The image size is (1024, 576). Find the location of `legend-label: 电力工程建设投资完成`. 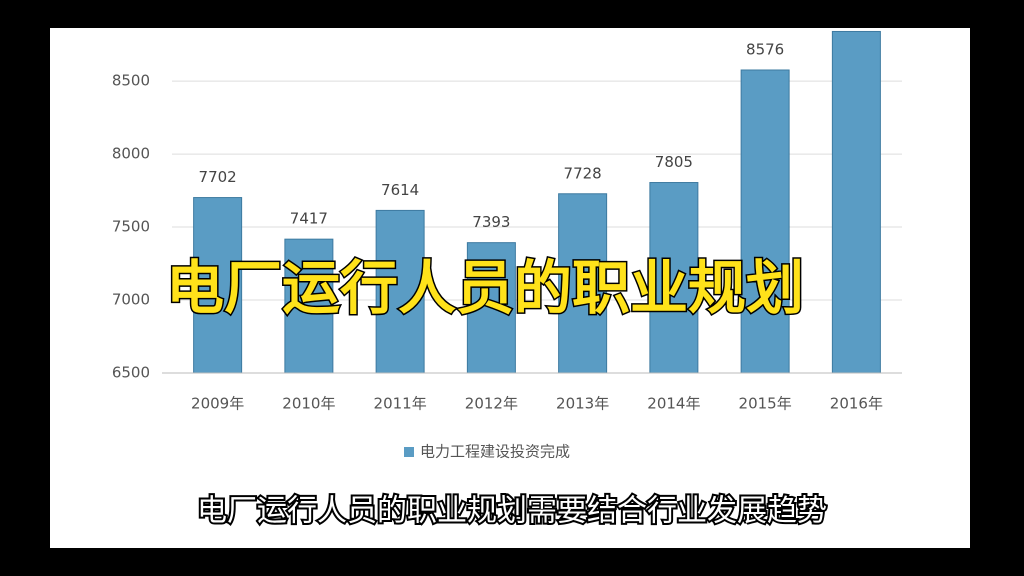

legend-label: 电力工程建设投资完成 is located at coordinates (495, 452).